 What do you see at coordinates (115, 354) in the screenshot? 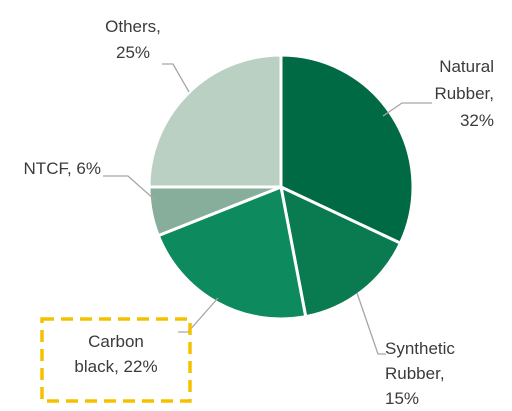
I see `label-carbon-black: Carbon black, 22%` at bounding box center [115, 354].